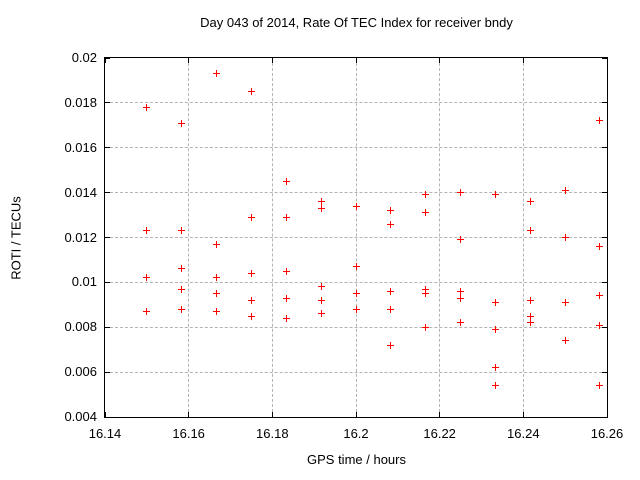 This screenshot has width=640, height=480. Describe the element at coordinates (272, 433) in the screenshot. I see `x-tick-label: 16.18` at that location.